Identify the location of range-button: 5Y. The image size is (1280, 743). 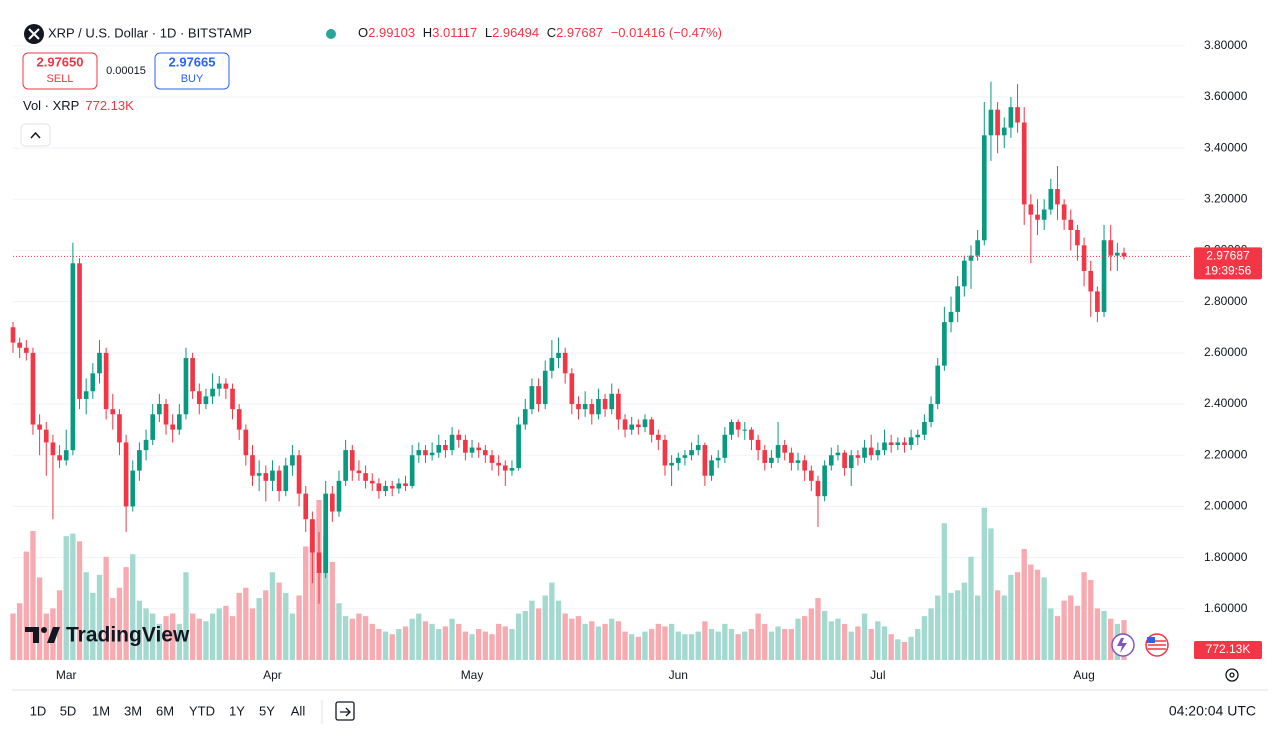
(267, 710).